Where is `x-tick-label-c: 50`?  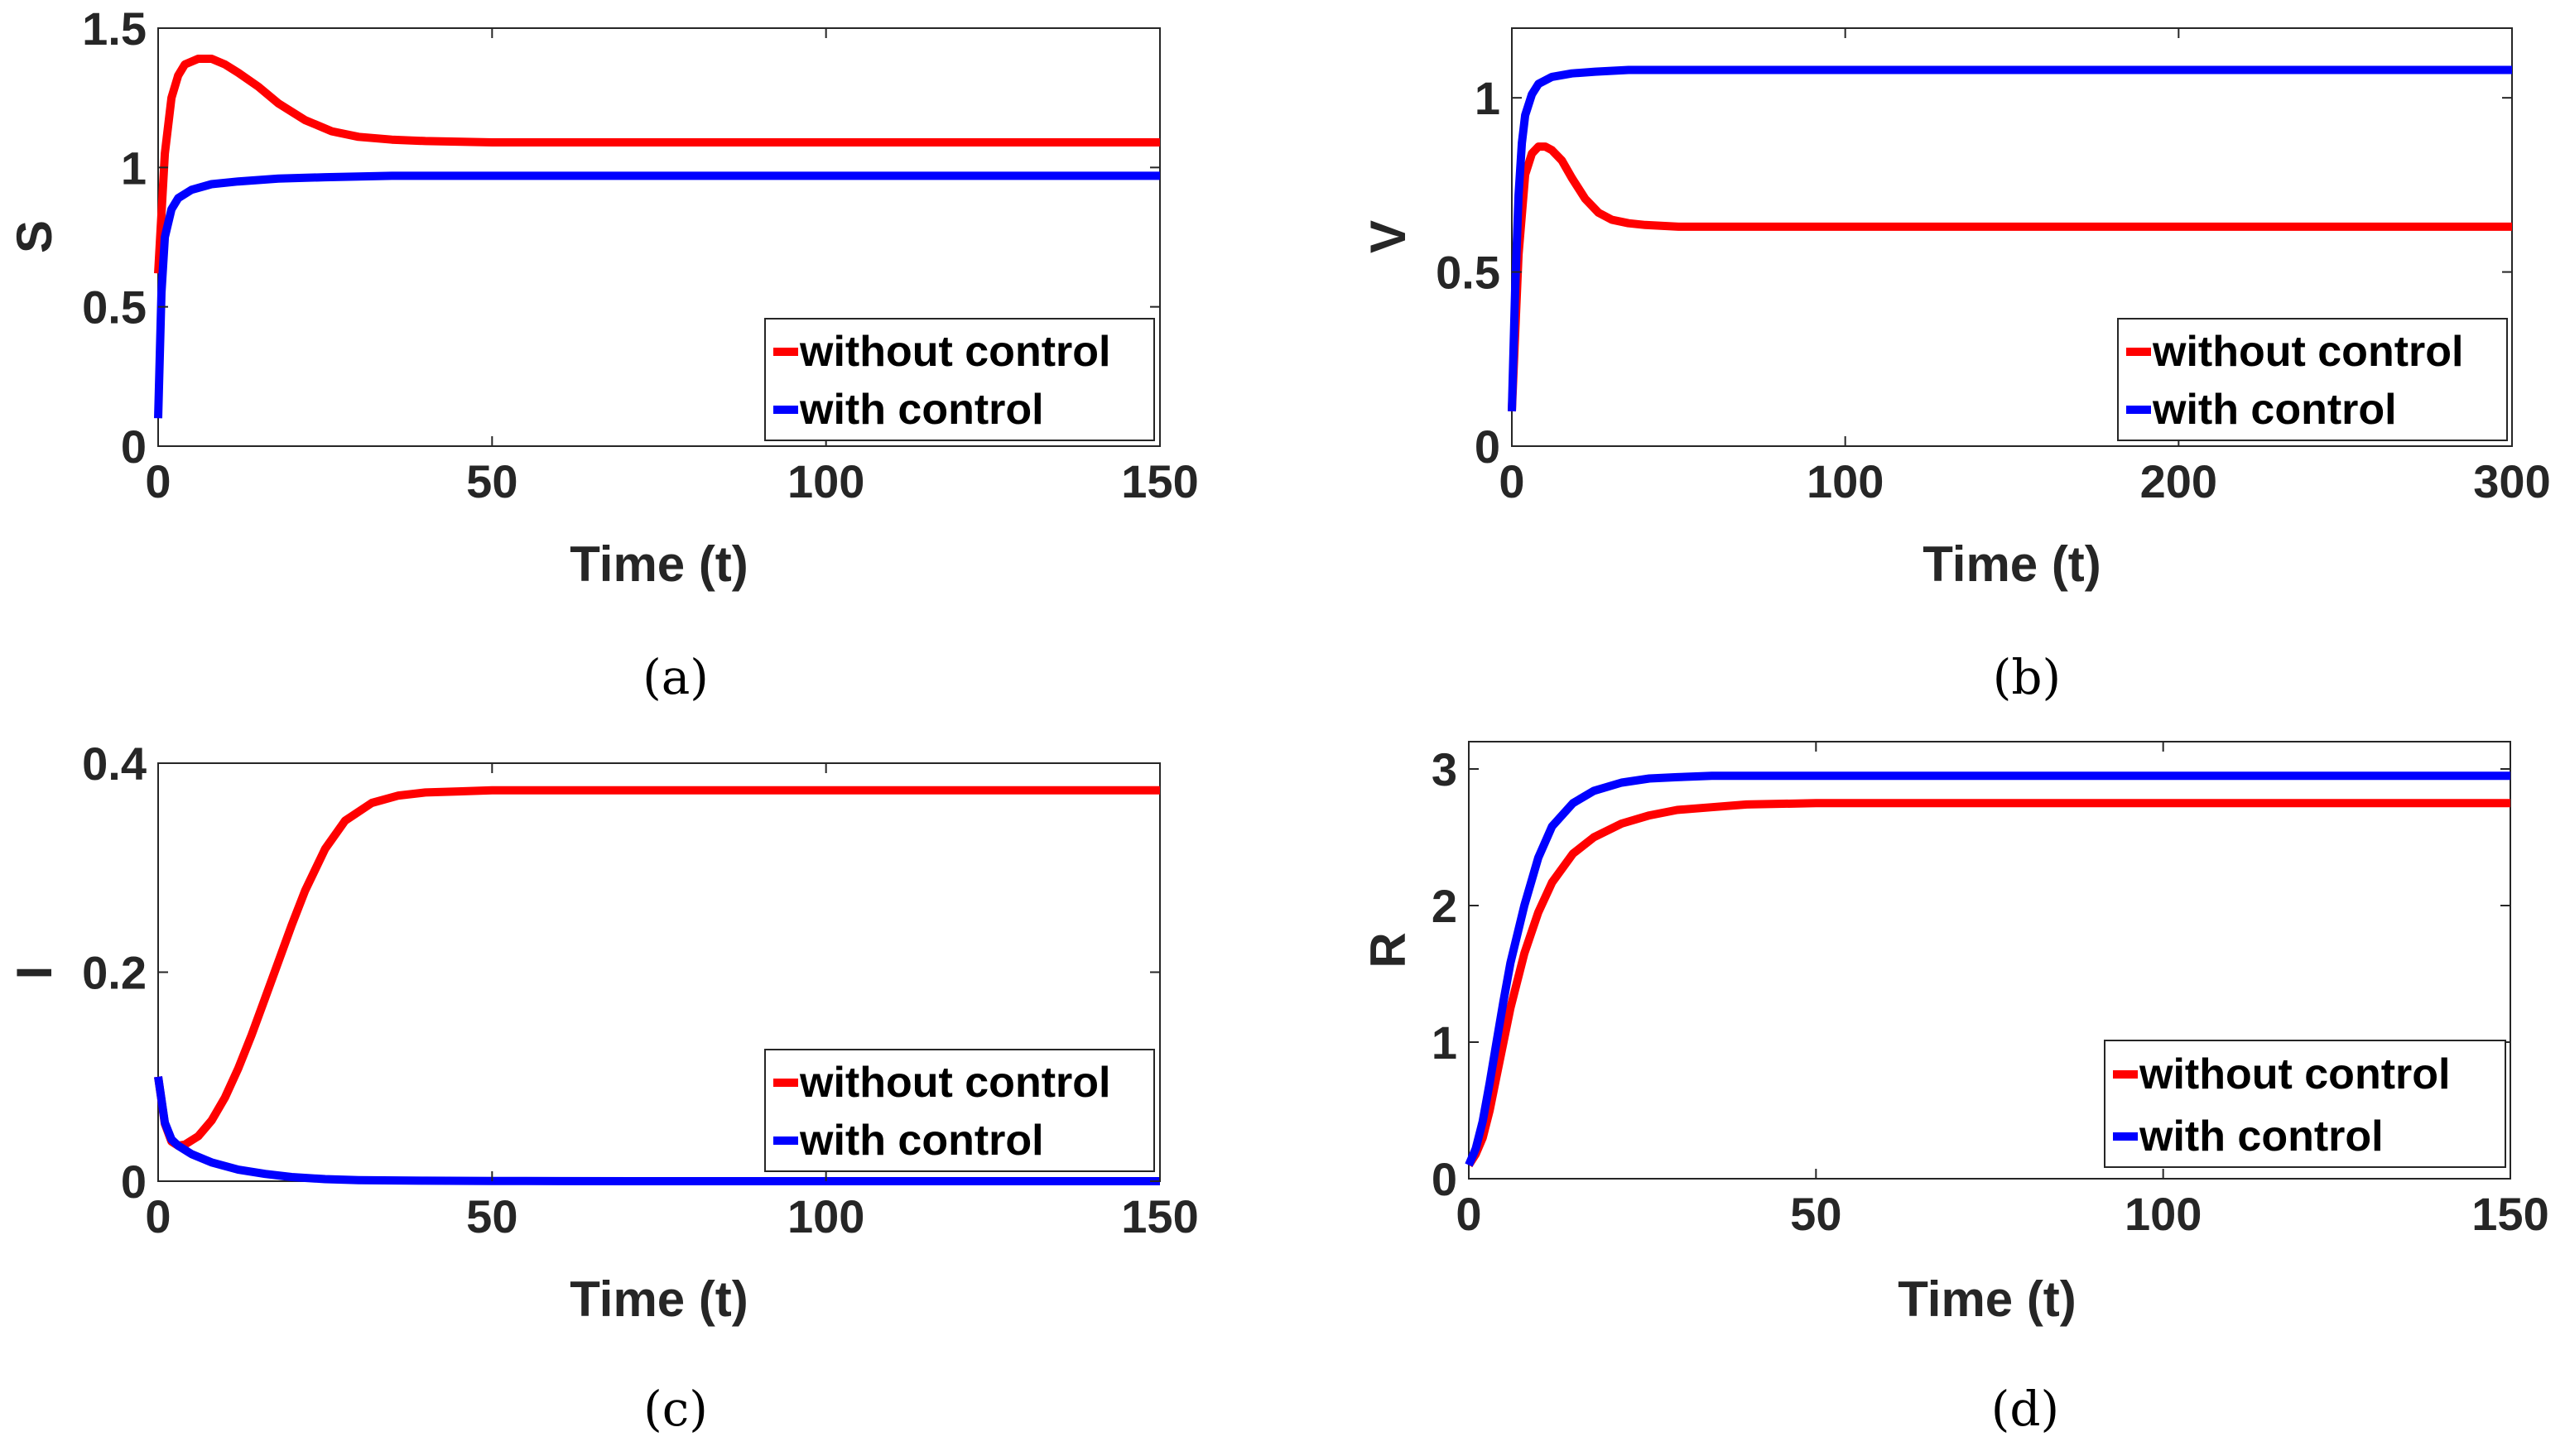 x-tick-label-c: 50 is located at coordinates (491, 1216).